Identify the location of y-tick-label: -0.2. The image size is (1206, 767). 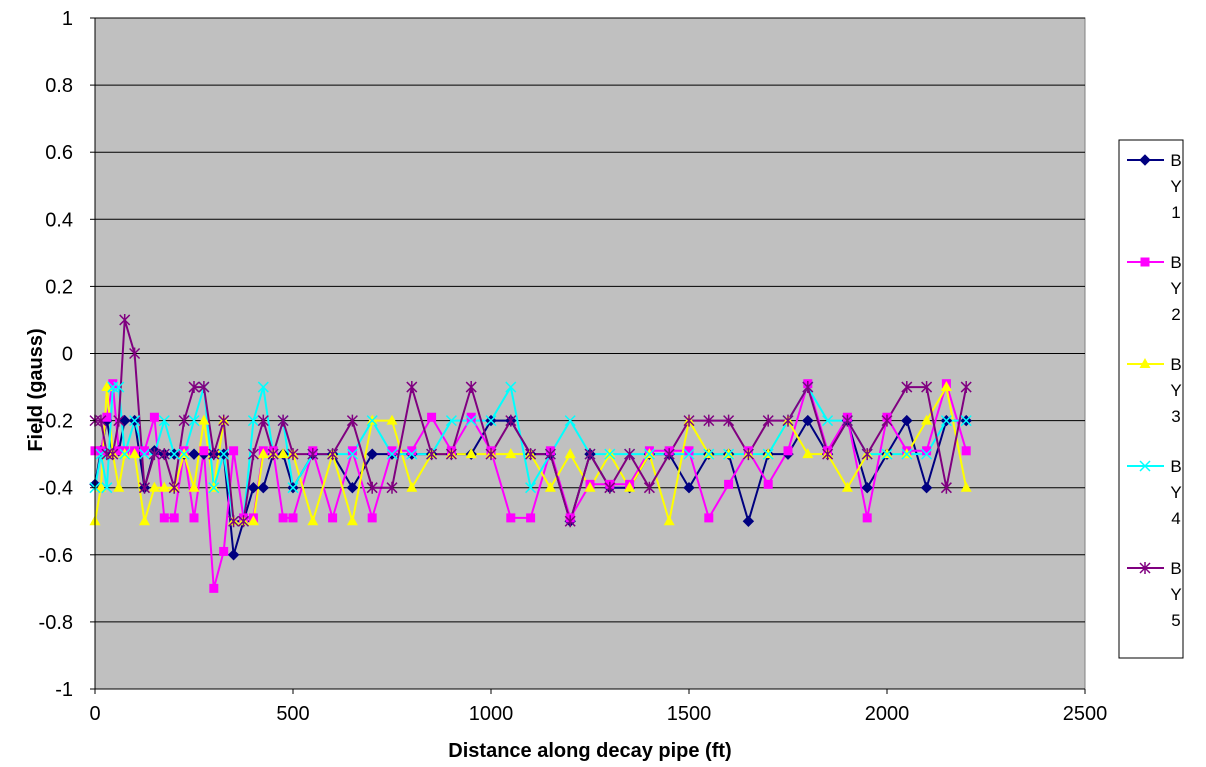
(56, 422).